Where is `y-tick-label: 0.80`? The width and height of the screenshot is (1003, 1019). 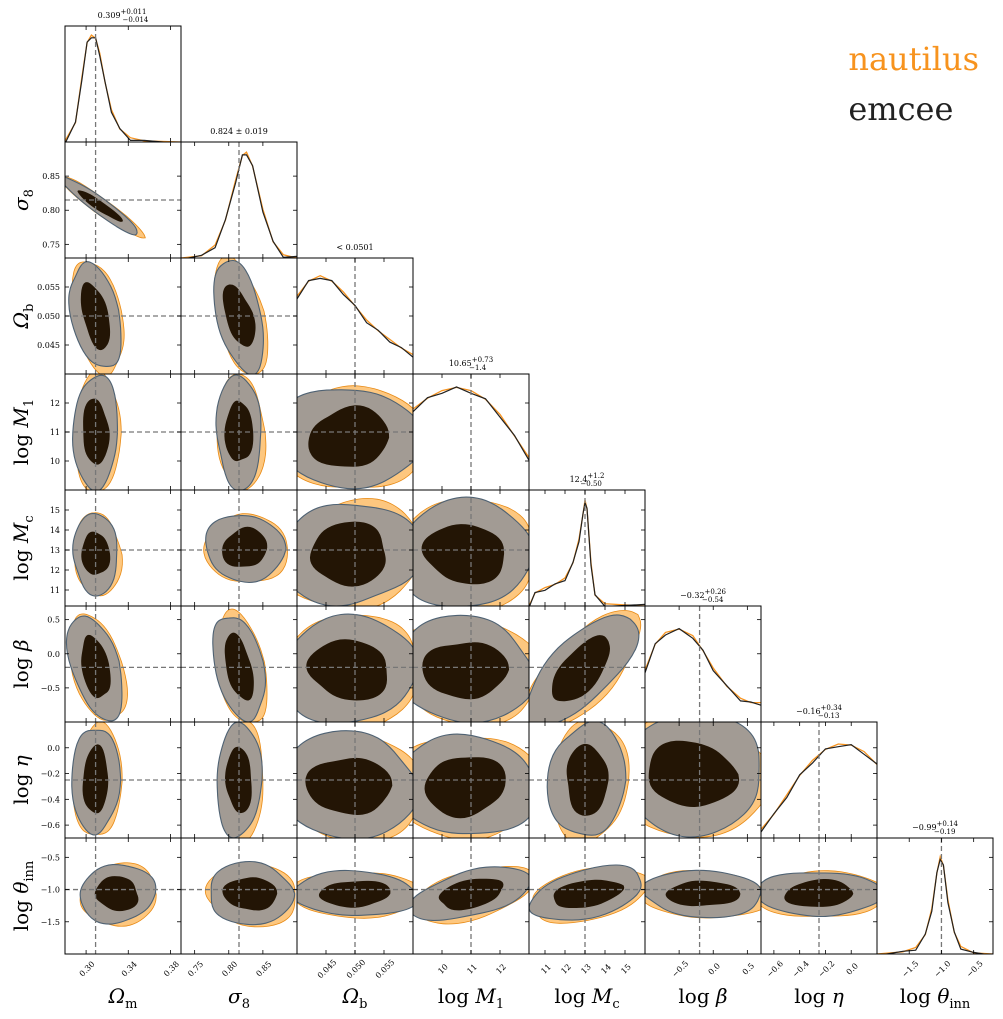
y-tick-label: 0.80 is located at coordinates (51, 210).